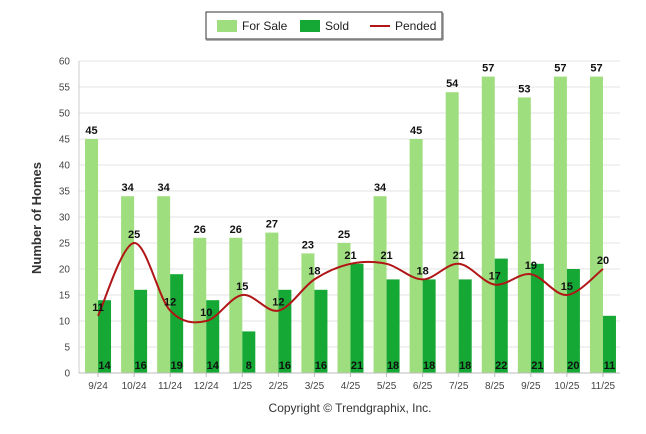  Describe the element at coordinates (170, 386) in the screenshot. I see `x-tick-label: 11/24` at that location.